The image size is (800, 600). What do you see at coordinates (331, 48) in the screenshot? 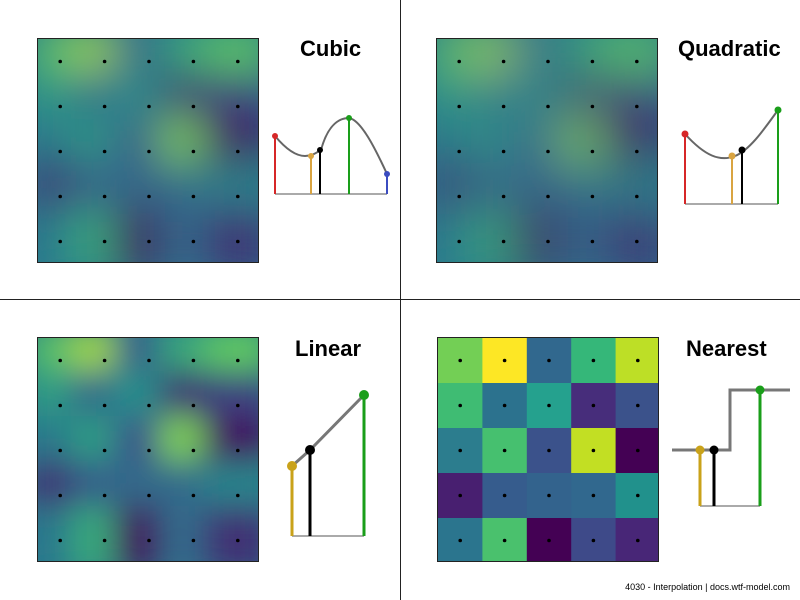
I see `panel-title-cubic: Cubic` at bounding box center [331, 48].